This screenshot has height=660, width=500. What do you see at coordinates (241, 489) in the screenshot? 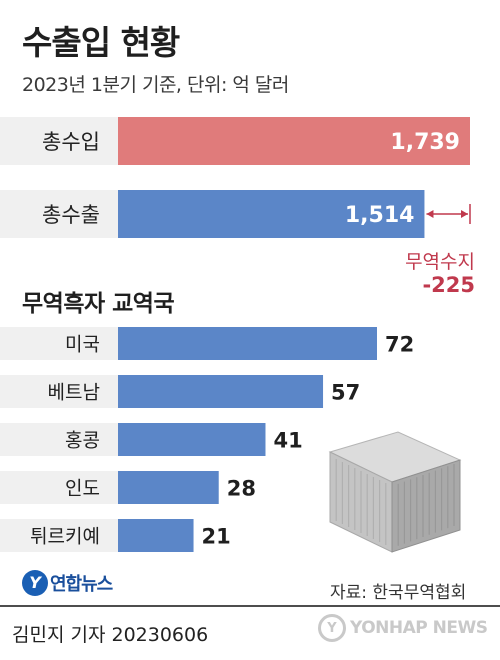
I see `country-value-label: 28` at bounding box center [241, 489].